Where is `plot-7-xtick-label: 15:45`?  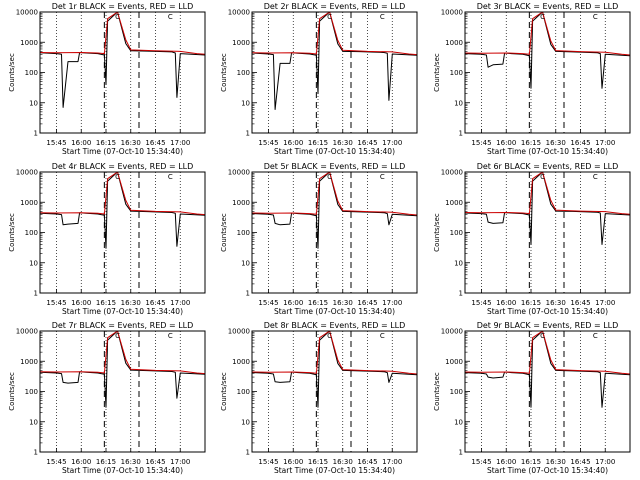 plot-7-xtick-label: 15:45 is located at coordinates (56, 462).